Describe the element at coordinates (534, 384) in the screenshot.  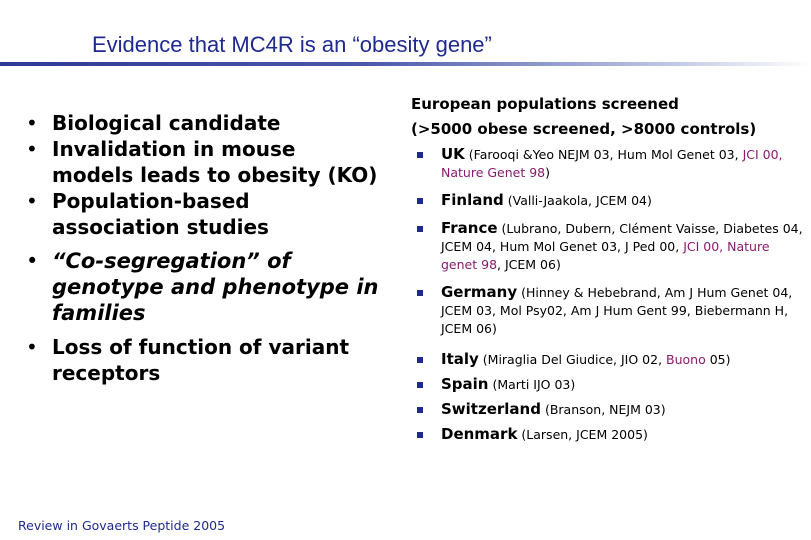
I see `country-refs: (Marti IJO 03)` at that location.